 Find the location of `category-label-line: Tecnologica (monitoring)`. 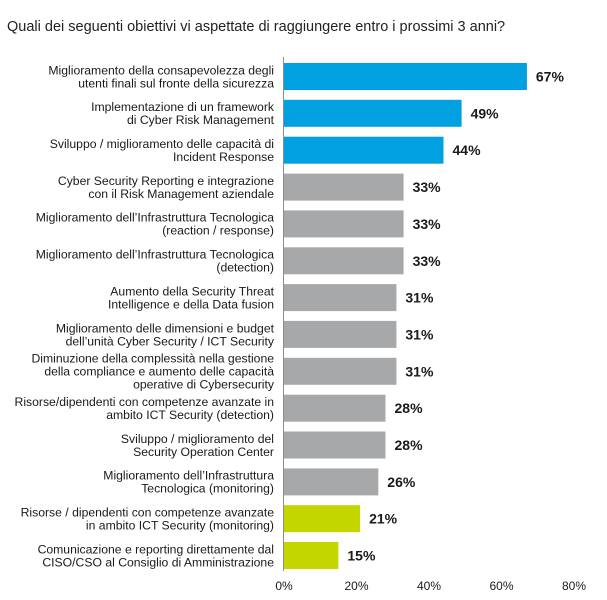

category-label-line: Tecnologica (monitoring) is located at coordinates (207, 489).